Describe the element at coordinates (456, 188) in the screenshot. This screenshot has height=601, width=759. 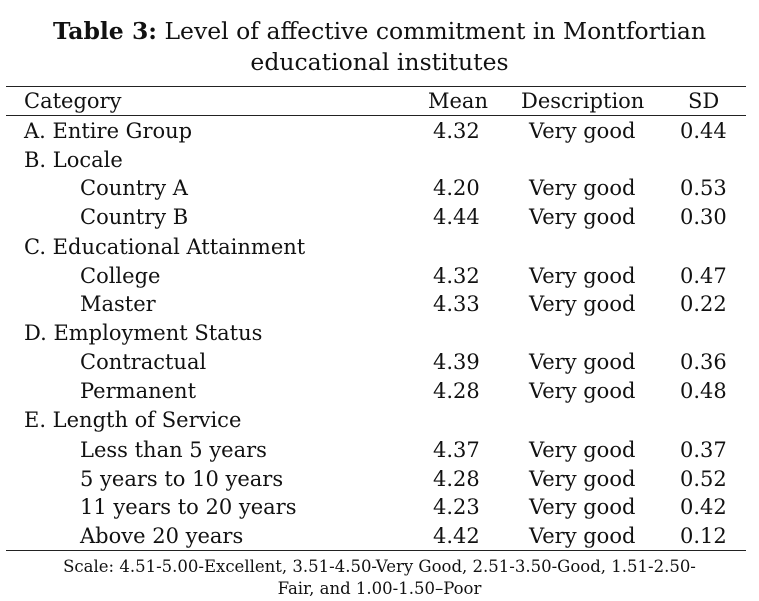
I see `mean-cell: 4.20` at that location.